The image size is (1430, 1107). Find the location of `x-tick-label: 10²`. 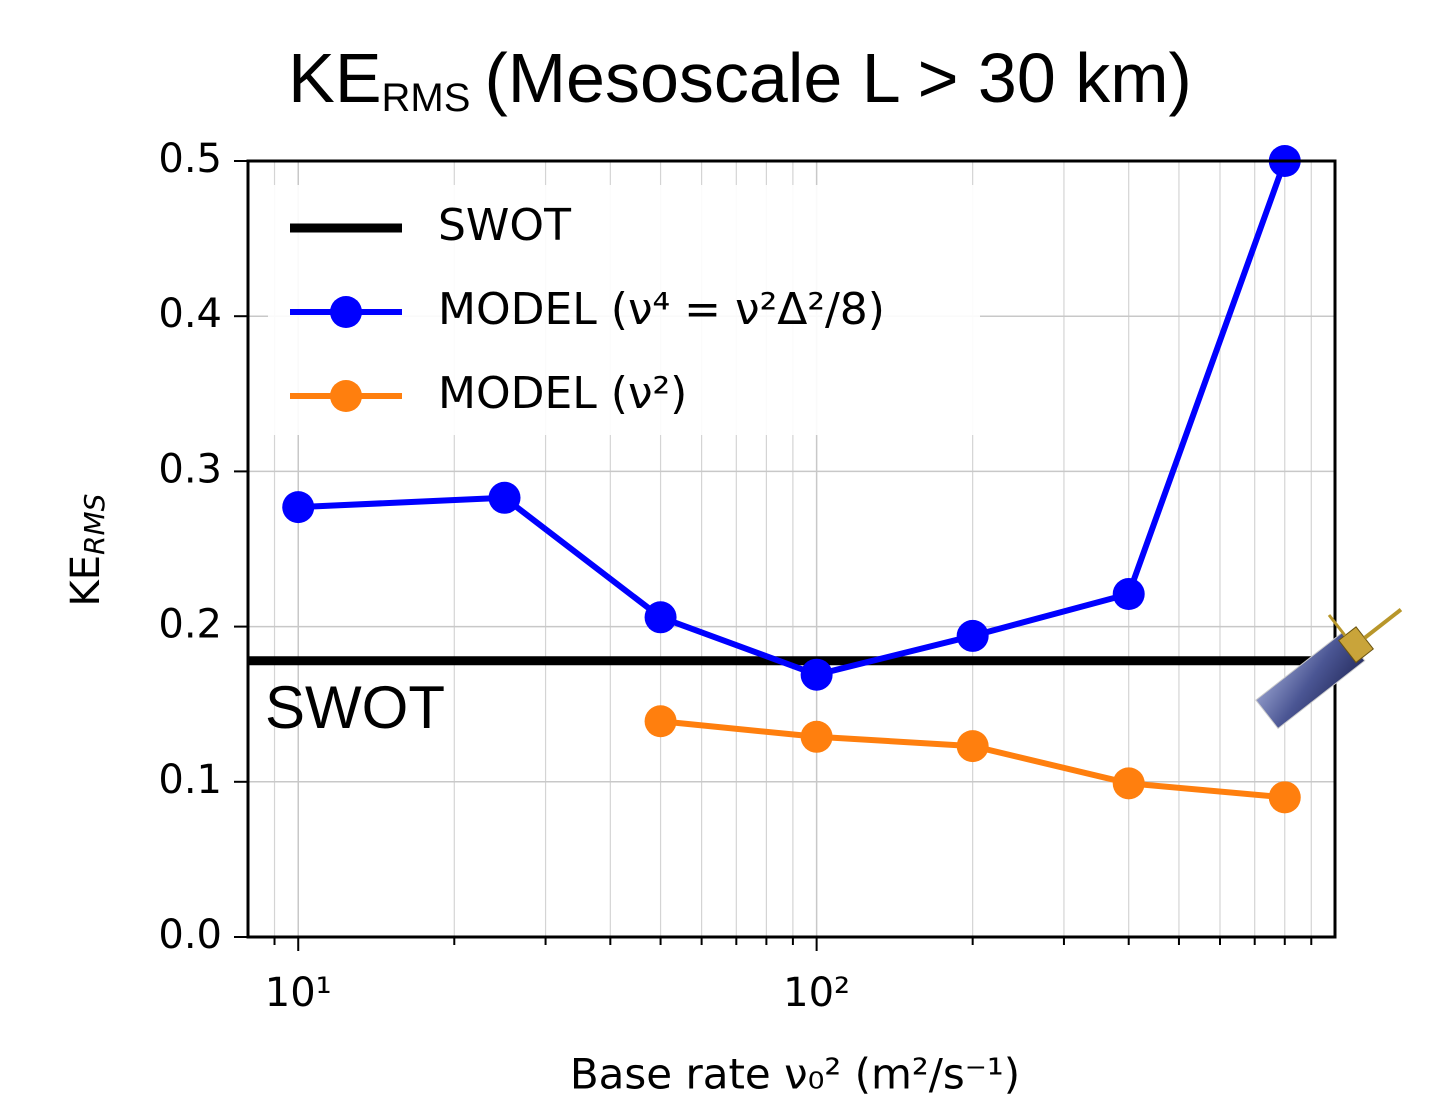

x-tick-label: 10² is located at coordinates (816, 993).